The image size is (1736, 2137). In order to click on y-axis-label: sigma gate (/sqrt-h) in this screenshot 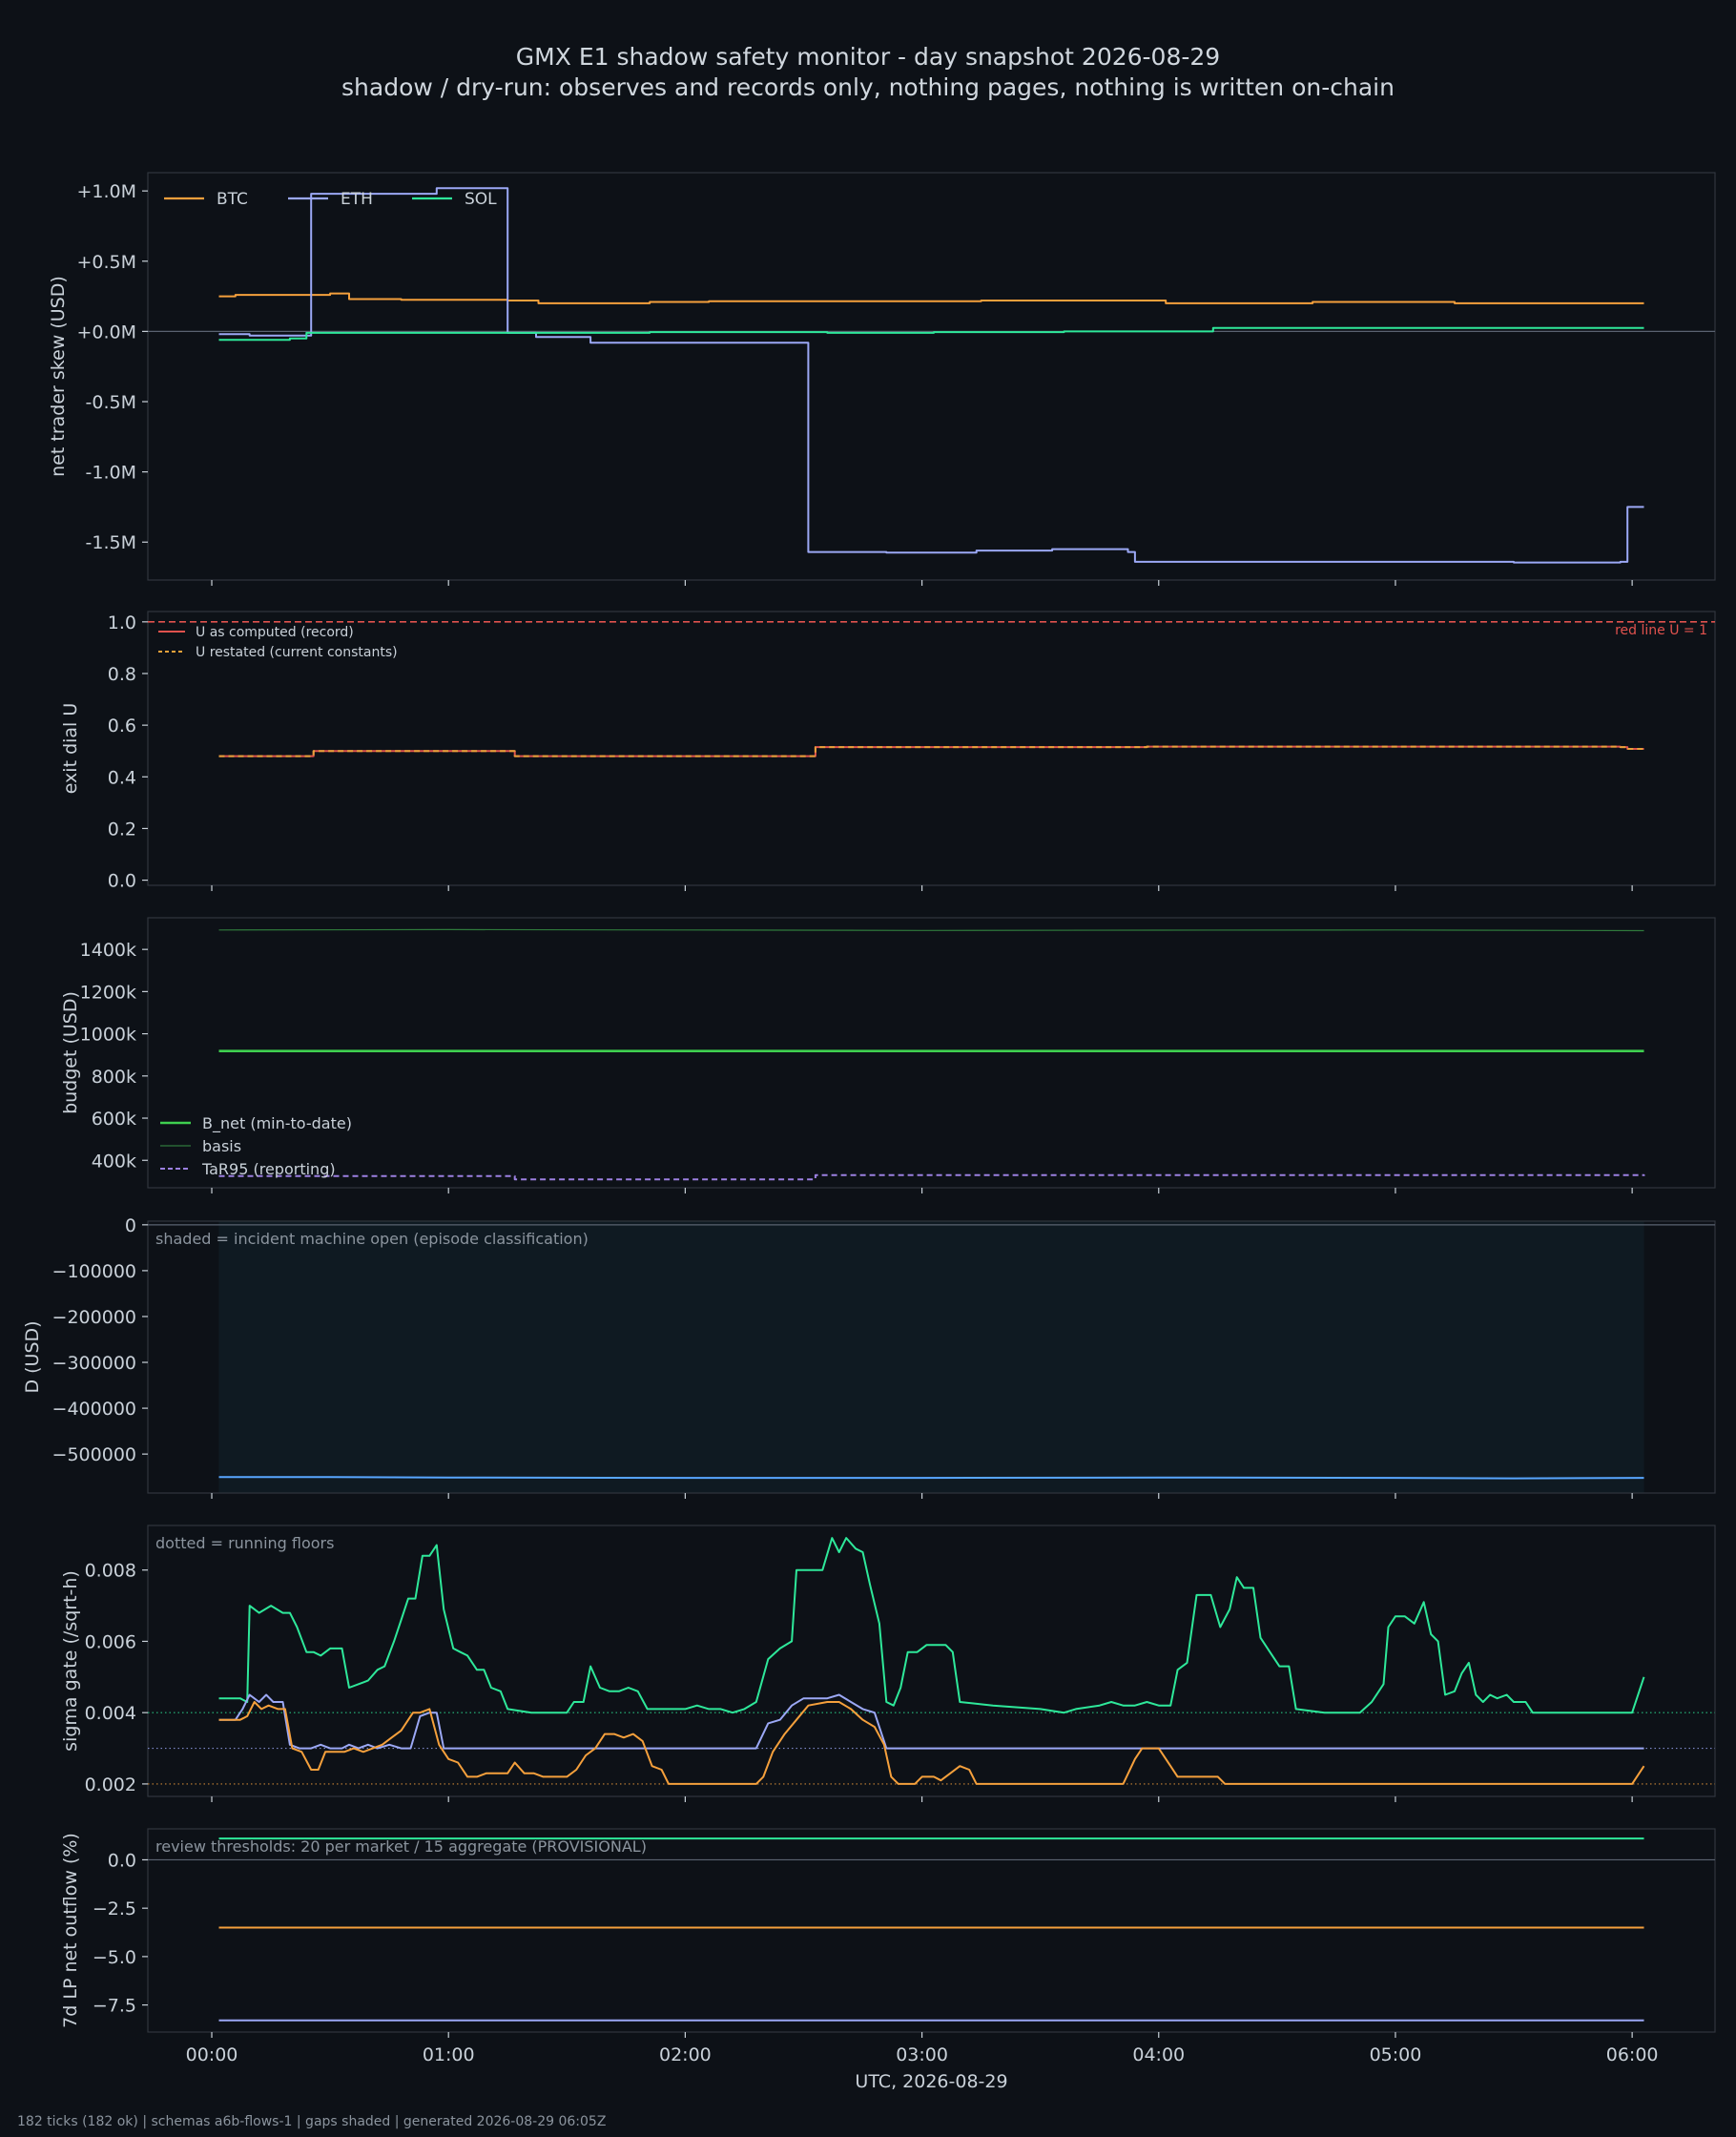, I will do `click(70, 1661)`.